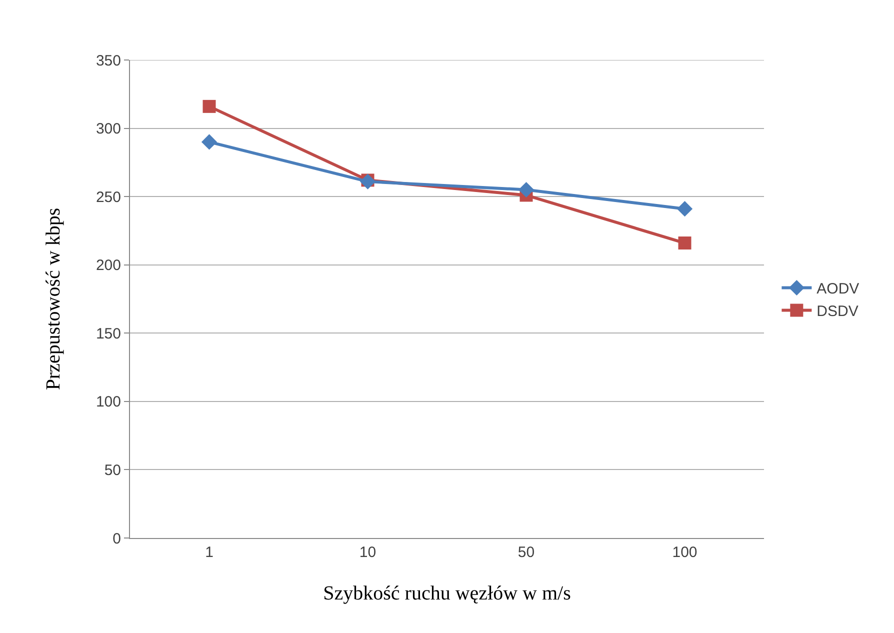  Describe the element at coordinates (112, 470) in the screenshot. I see `y-tick-label: 50` at that location.